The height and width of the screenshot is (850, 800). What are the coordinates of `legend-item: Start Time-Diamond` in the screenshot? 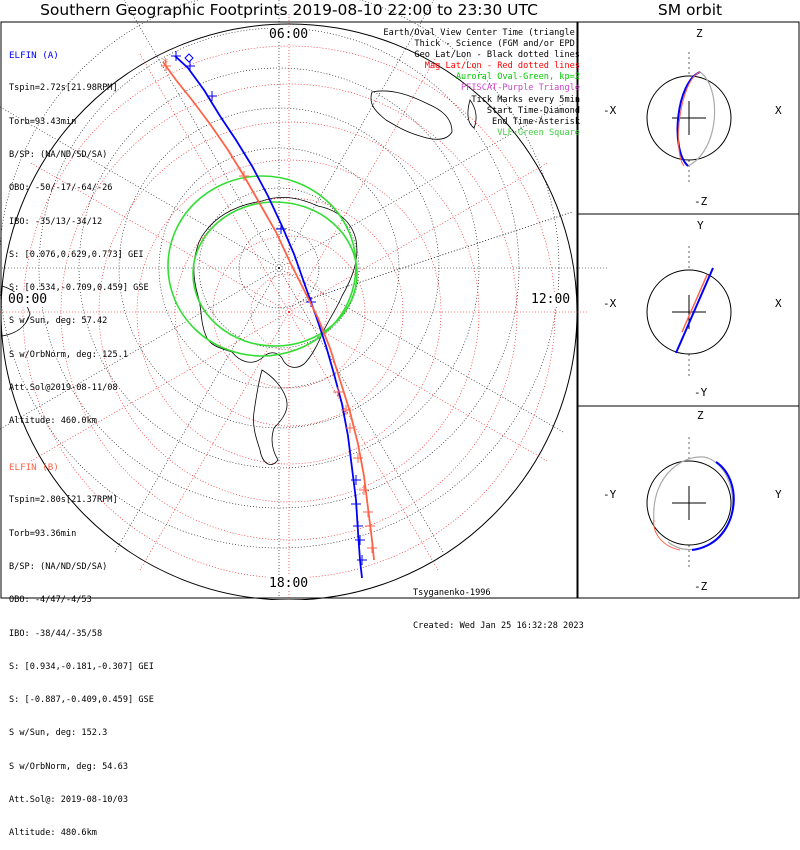 It's located at (533, 110).